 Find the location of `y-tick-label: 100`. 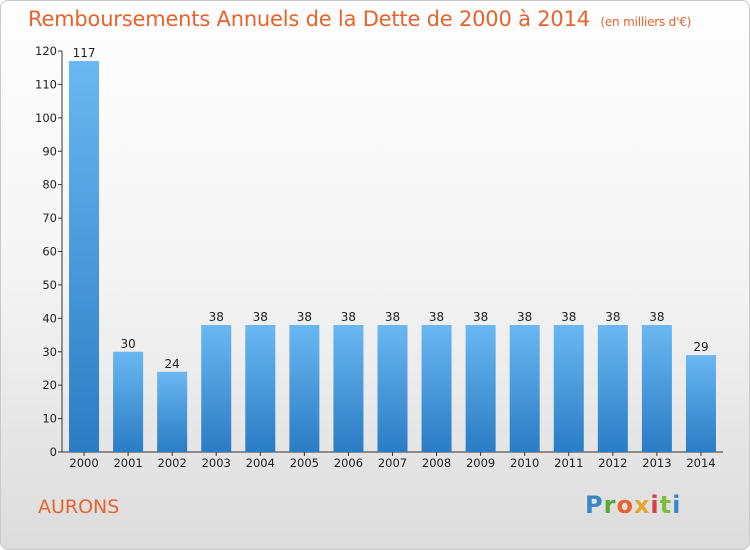

y-tick-label: 100 is located at coordinates (46, 118).